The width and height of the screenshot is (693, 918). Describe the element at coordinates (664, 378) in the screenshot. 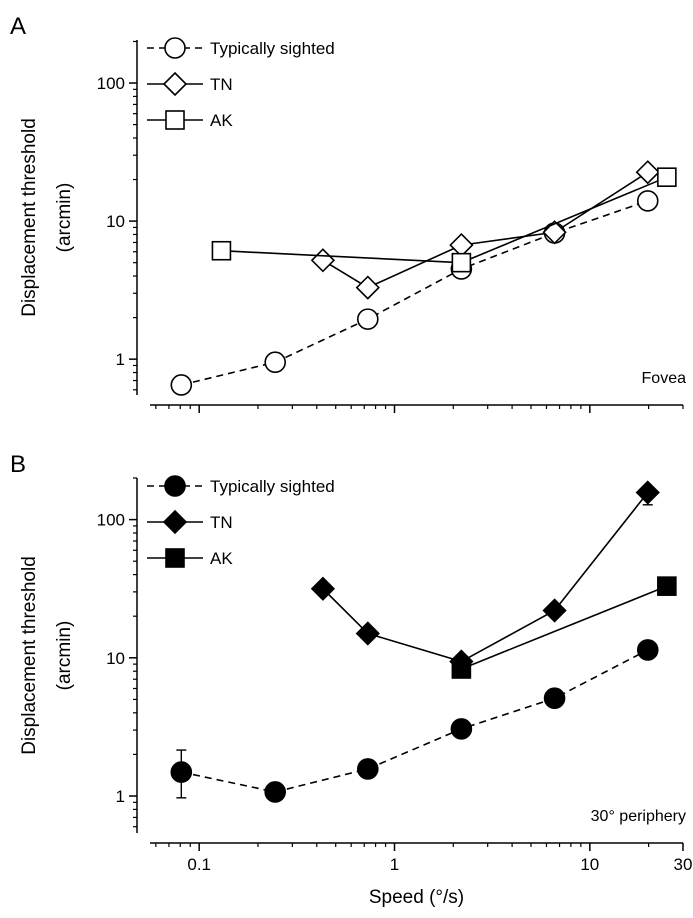

I see `annotation: Fovea` at that location.